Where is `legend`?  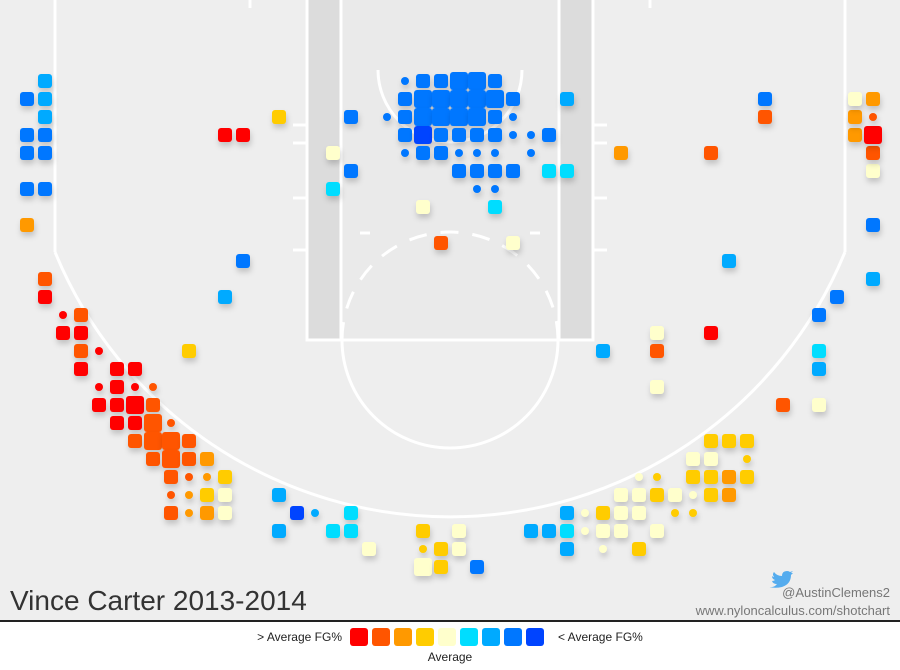
legend is located at coordinates (447, 637).